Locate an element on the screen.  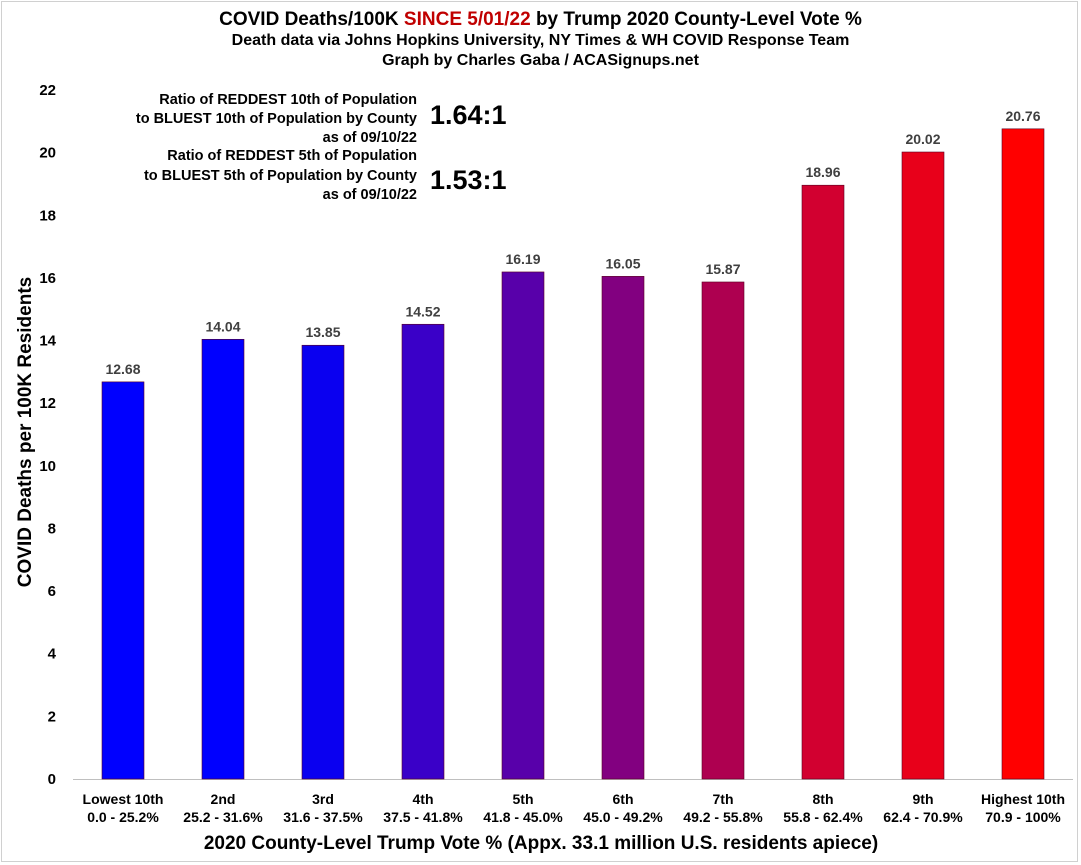
category-label: Lowest 10th is located at coordinates (123, 799).